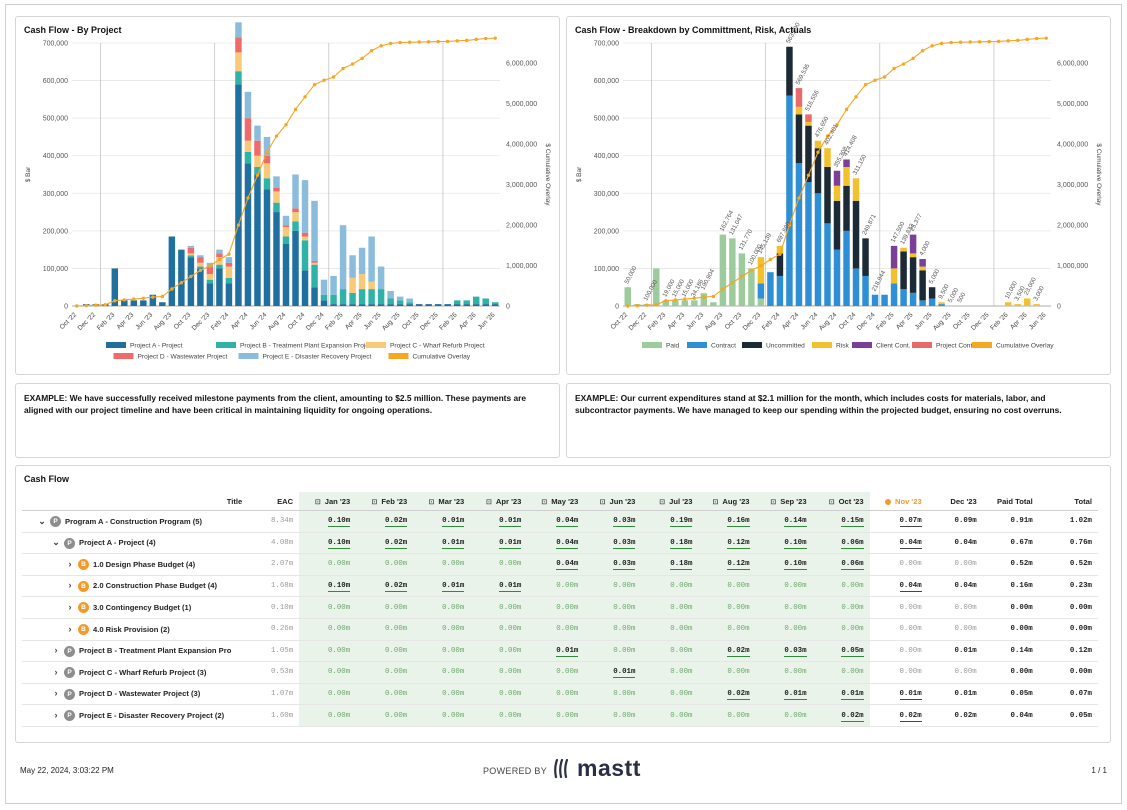  What do you see at coordinates (67, 770) in the screenshot?
I see `report-date: May 22, 2024, 3:03:22 PM` at bounding box center [67, 770].